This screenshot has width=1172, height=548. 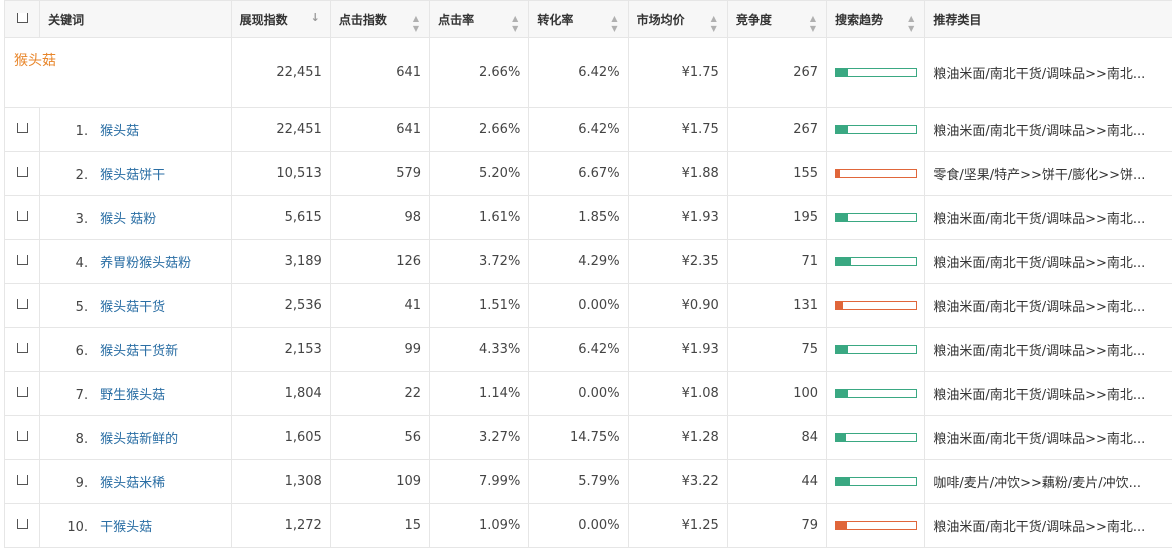 What do you see at coordinates (578, 19) in the screenshot?
I see `col-header-conversion: 转化率 ▲▼` at bounding box center [578, 19].